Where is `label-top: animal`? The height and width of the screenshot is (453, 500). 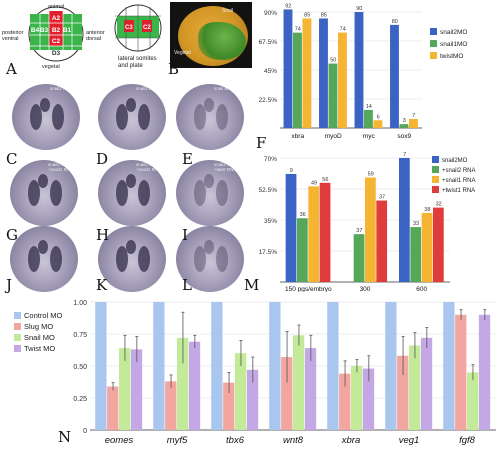
label-top: animal is located at coordinates (56, 7).